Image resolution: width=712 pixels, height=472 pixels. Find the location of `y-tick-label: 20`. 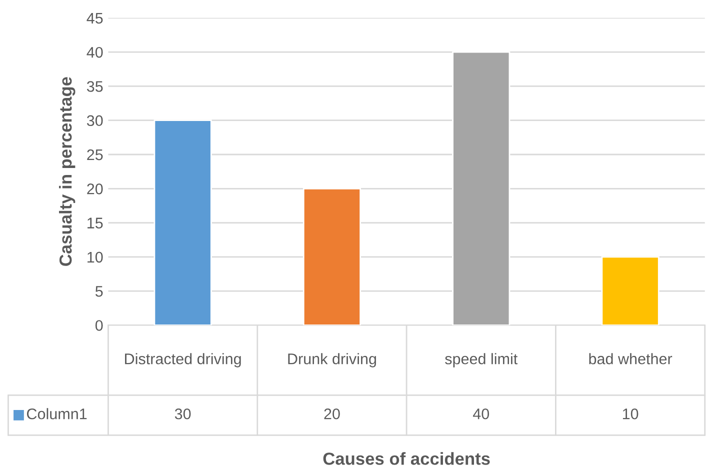

y-tick-label: 20 is located at coordinates (95, 189).